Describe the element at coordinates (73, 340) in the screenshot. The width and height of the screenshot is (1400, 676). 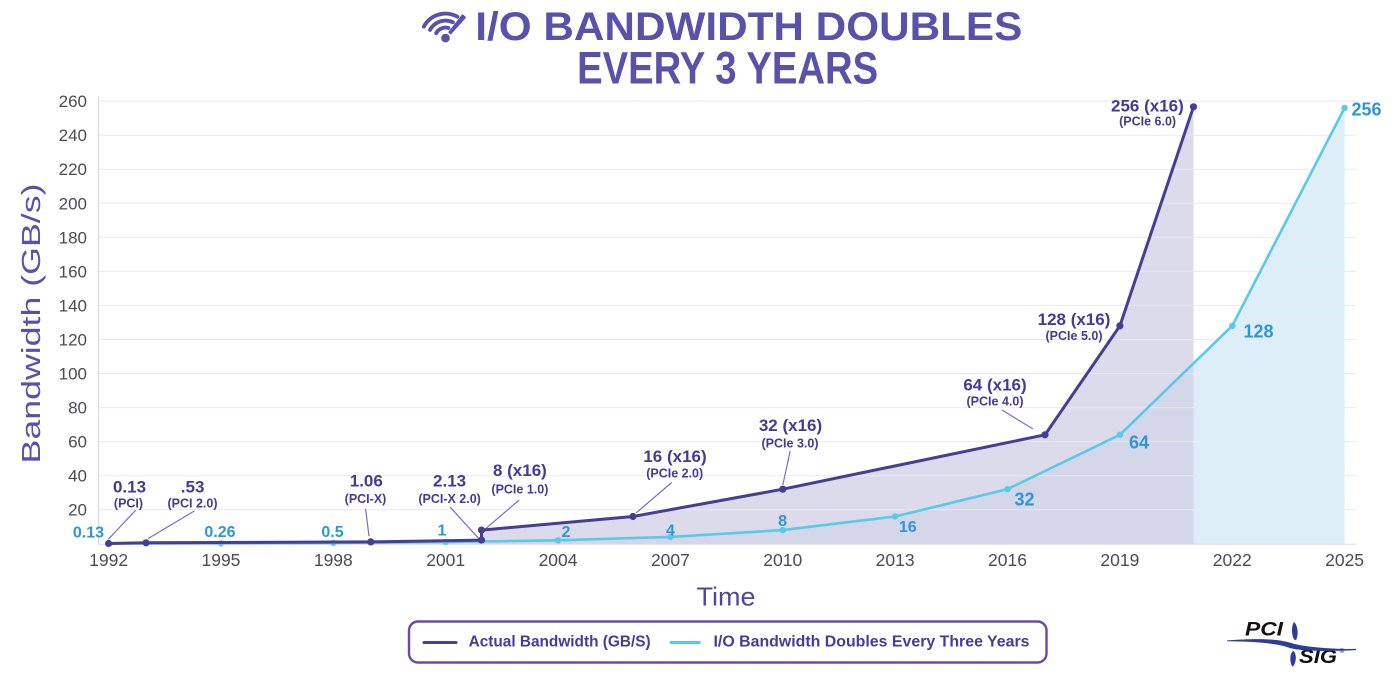
I see `svg-text: 120` at that location.